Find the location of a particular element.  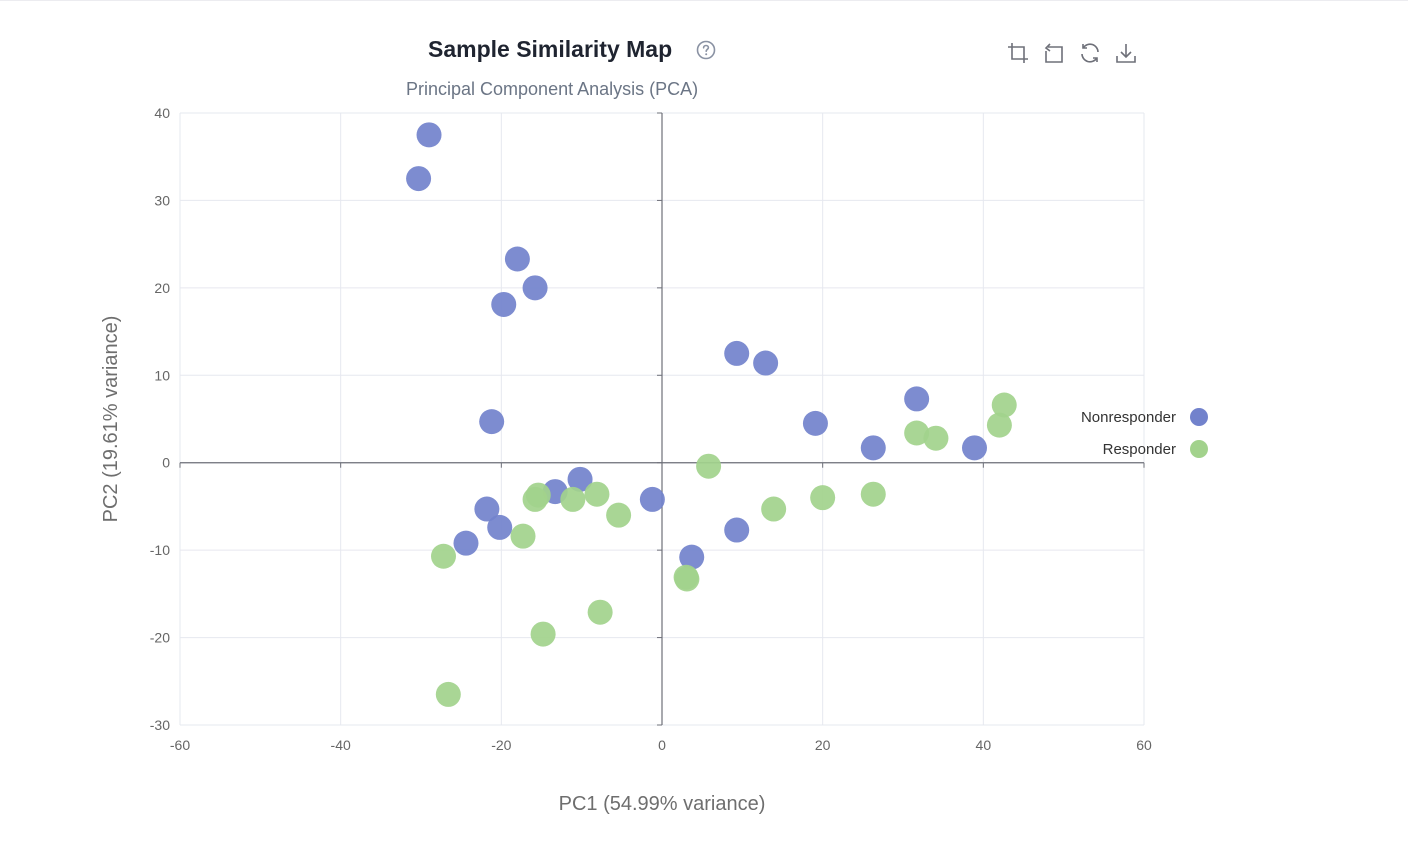

refresh-icon is located at coordinates (1090, 53).